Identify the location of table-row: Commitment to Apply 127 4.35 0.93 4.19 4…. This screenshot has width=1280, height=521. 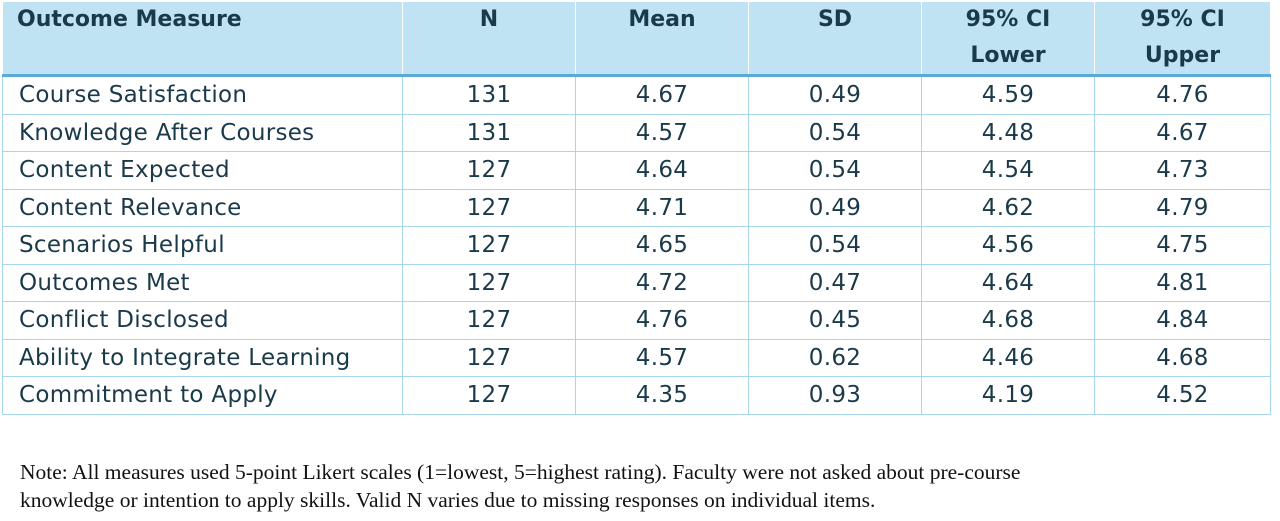
(636, 395).